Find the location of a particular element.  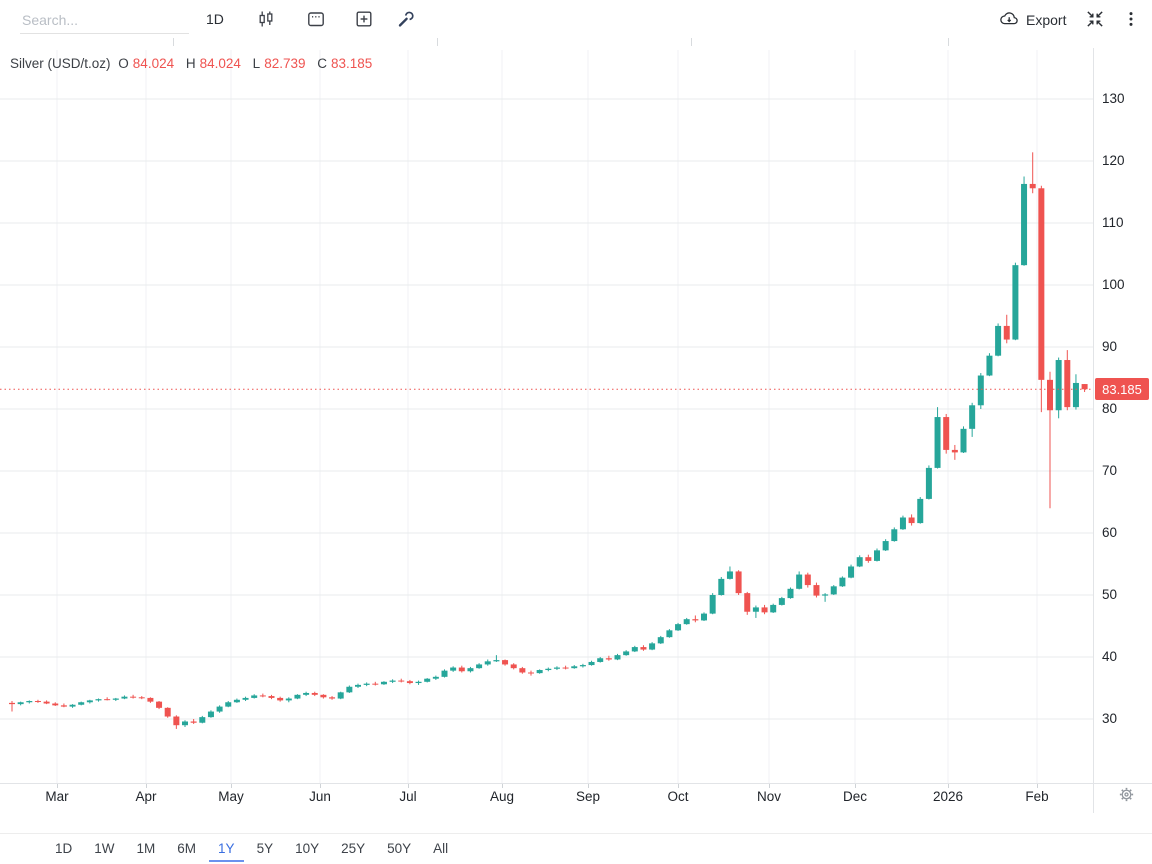

time-axis-label: Jun is located at coordinates (320, 796).